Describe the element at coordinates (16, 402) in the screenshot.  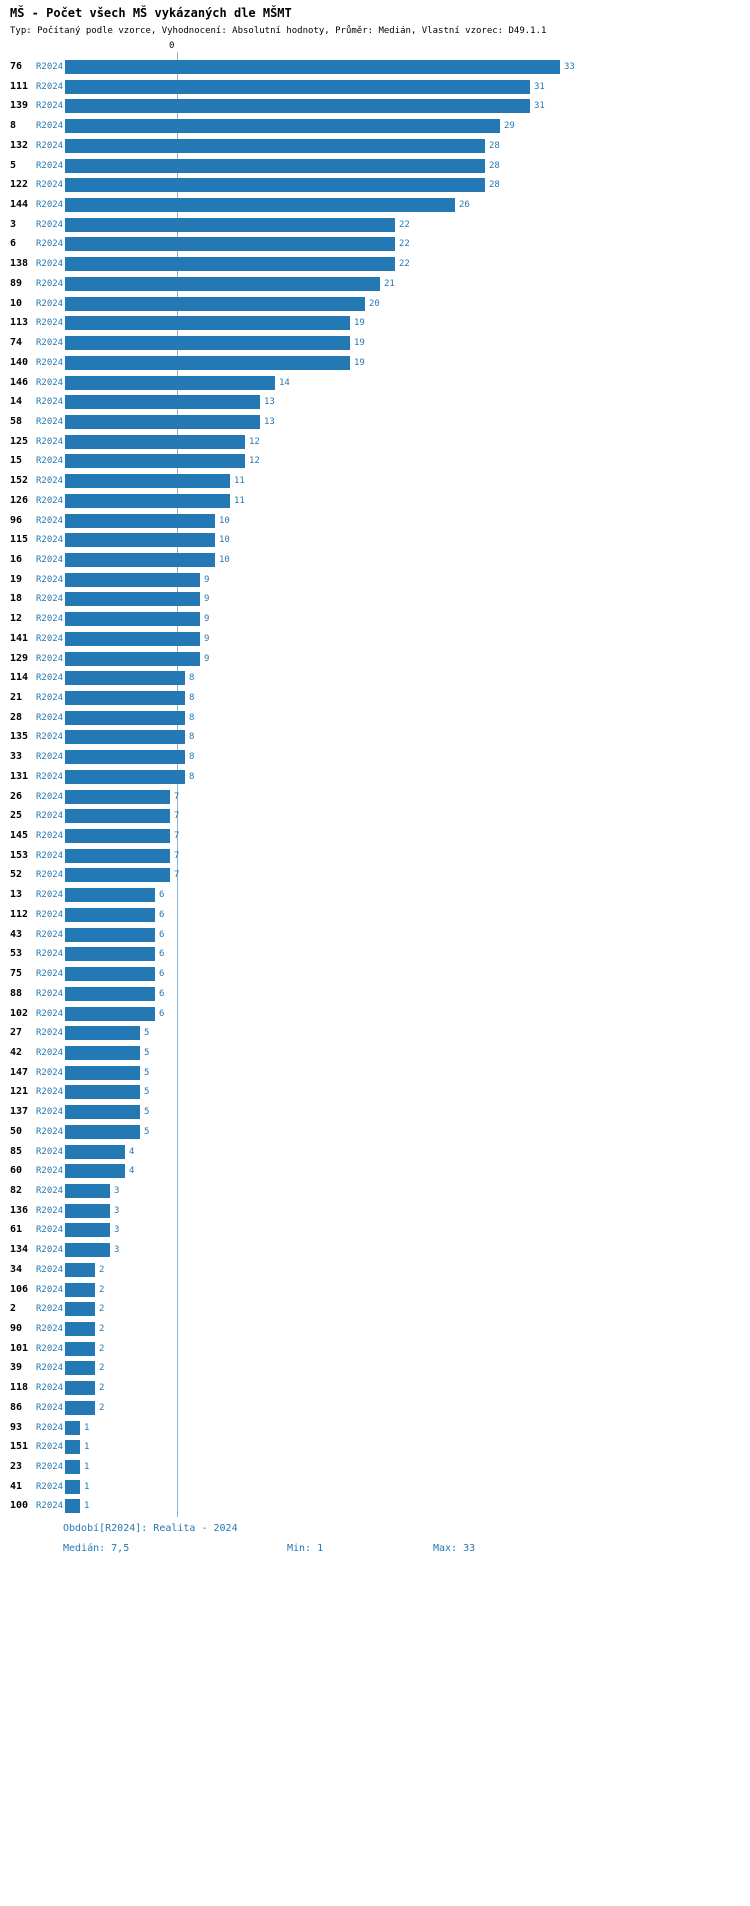
I see `category-id: 14` at that location.